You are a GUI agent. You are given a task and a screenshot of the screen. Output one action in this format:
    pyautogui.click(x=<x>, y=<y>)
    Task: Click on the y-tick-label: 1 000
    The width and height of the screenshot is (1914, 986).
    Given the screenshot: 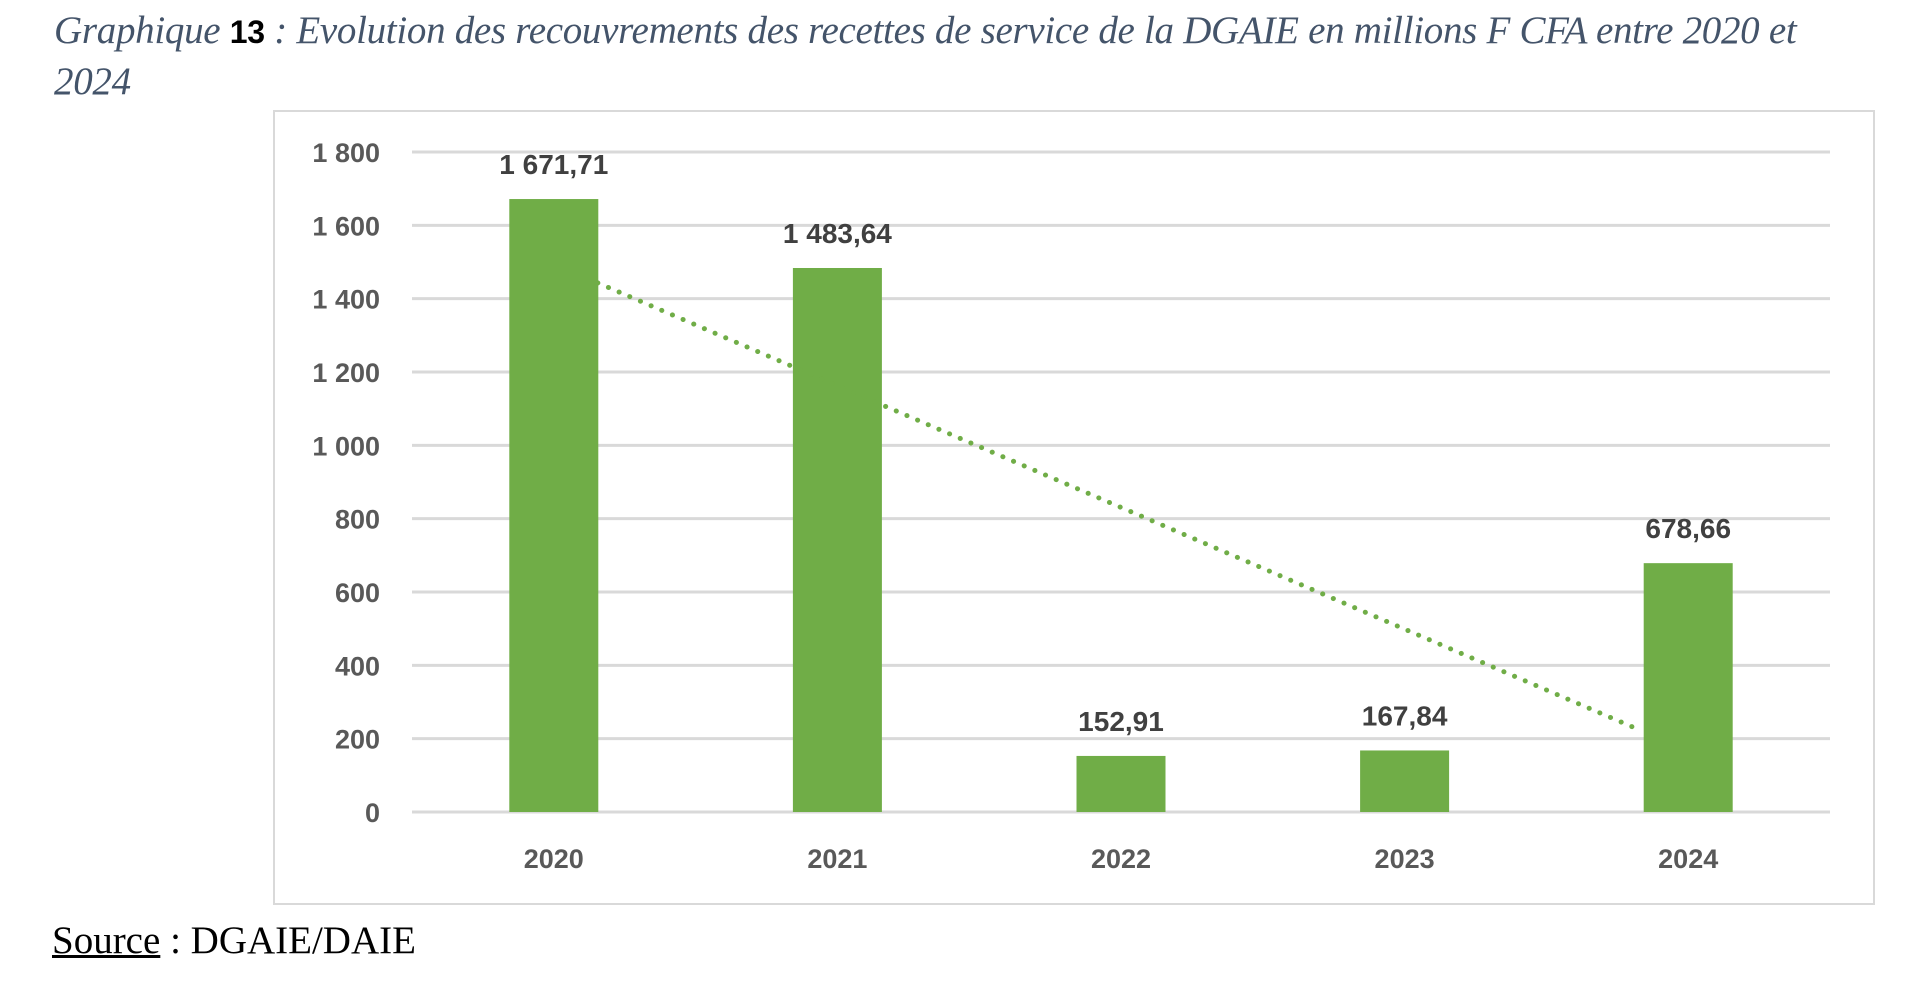 What is the action you would take?
    pyautogui.click(x=346, y=446)
    